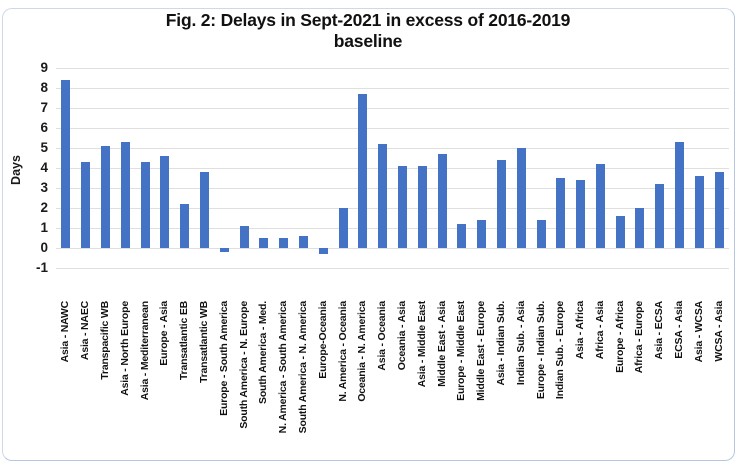 The image size is (736, 468). I want to click on x-axis-label: Asia - Oceania, so click(382, 336).